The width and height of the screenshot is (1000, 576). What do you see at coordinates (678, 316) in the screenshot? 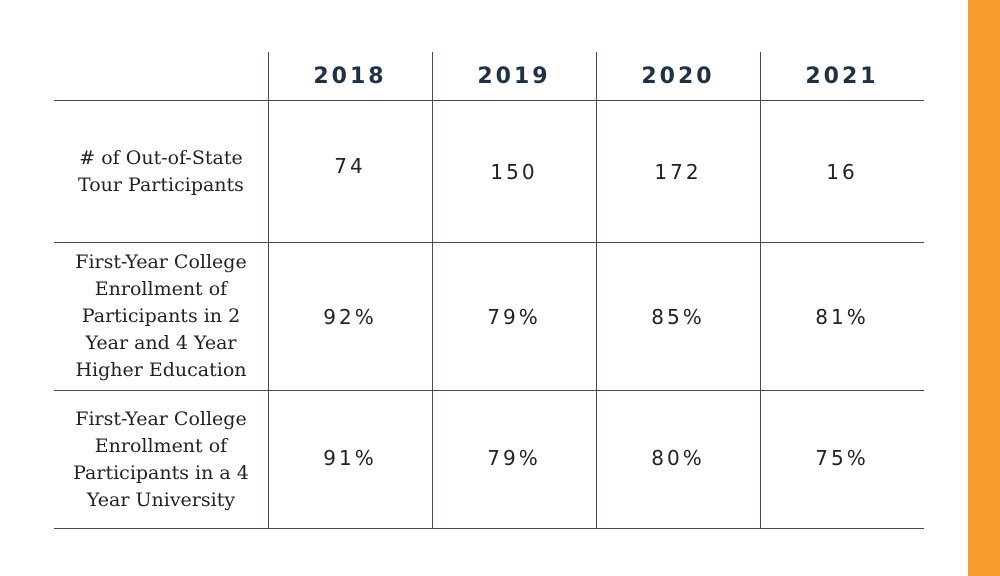
I see `table-cell: 85%` at bounding box center [678, 316].